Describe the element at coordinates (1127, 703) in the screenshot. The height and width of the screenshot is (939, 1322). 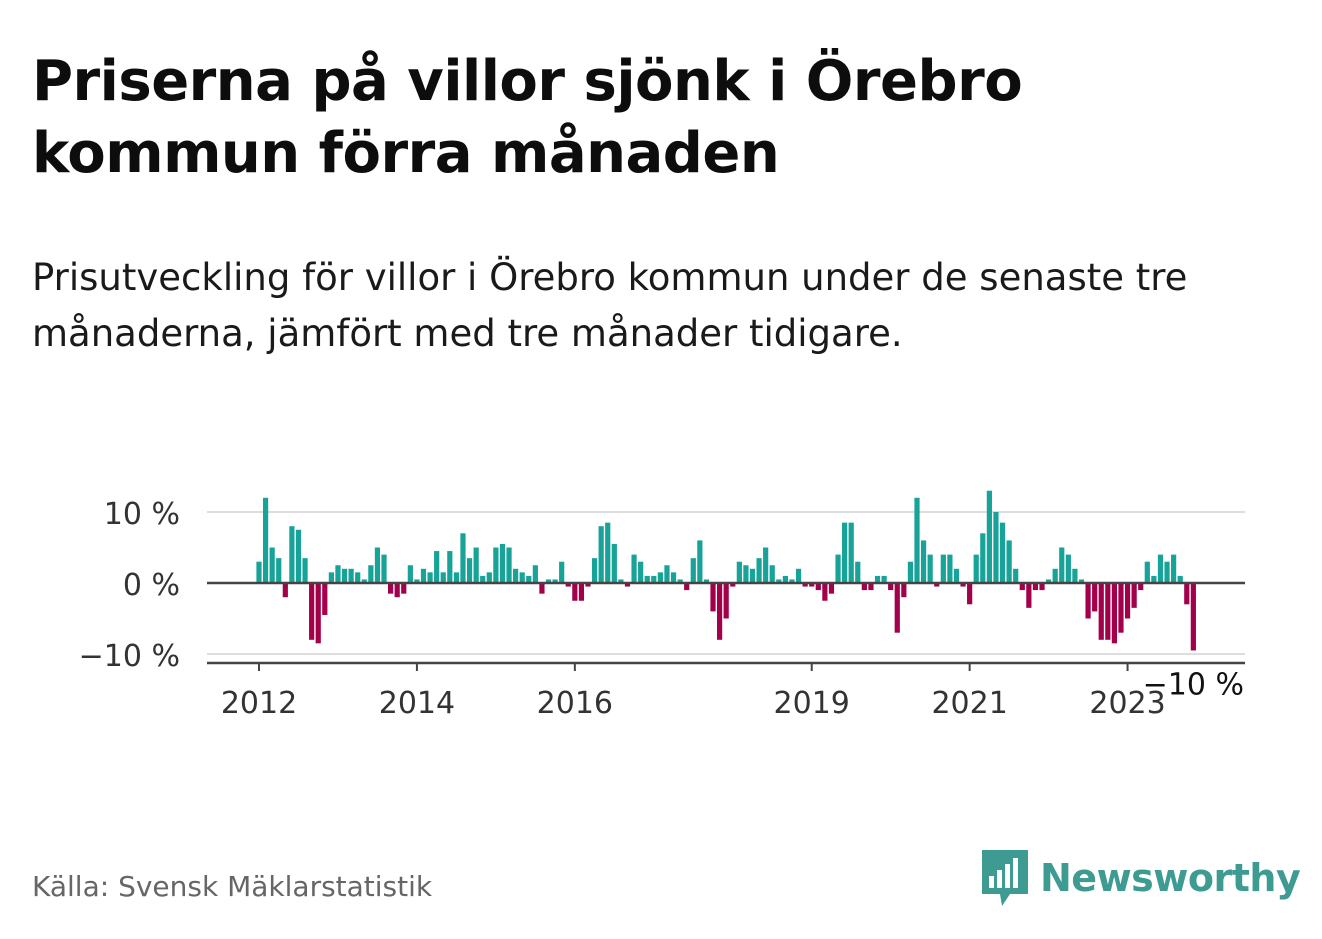
I see `x-tick-label: 2023` at that location.